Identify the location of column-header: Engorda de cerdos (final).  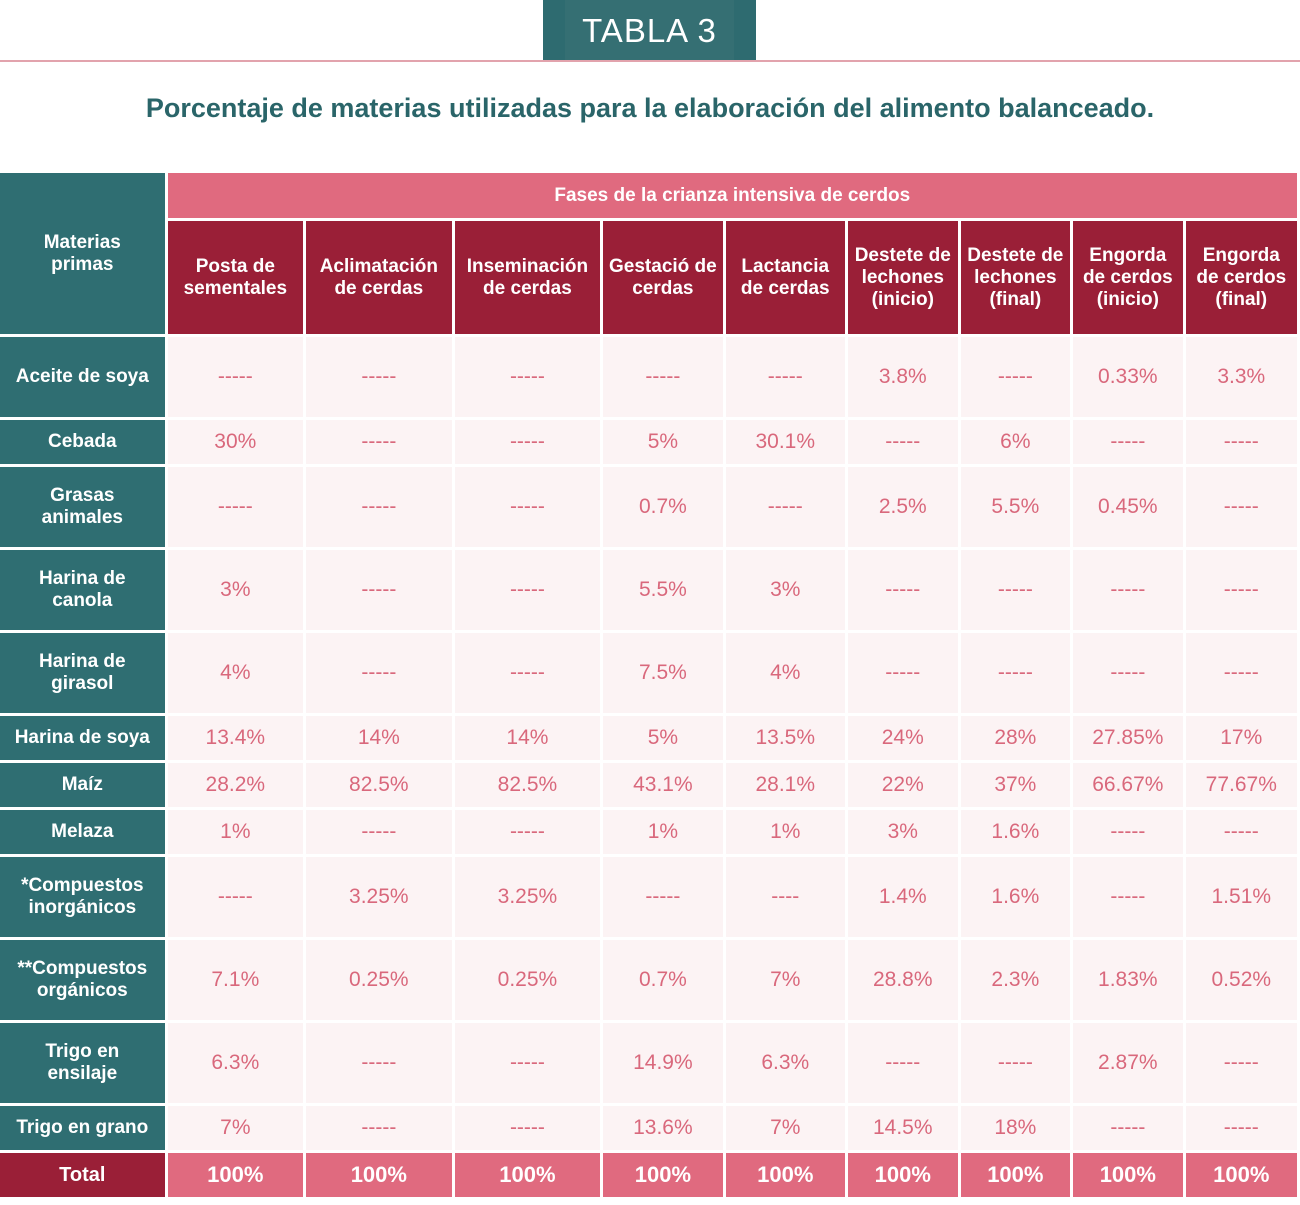
(1241, 277).